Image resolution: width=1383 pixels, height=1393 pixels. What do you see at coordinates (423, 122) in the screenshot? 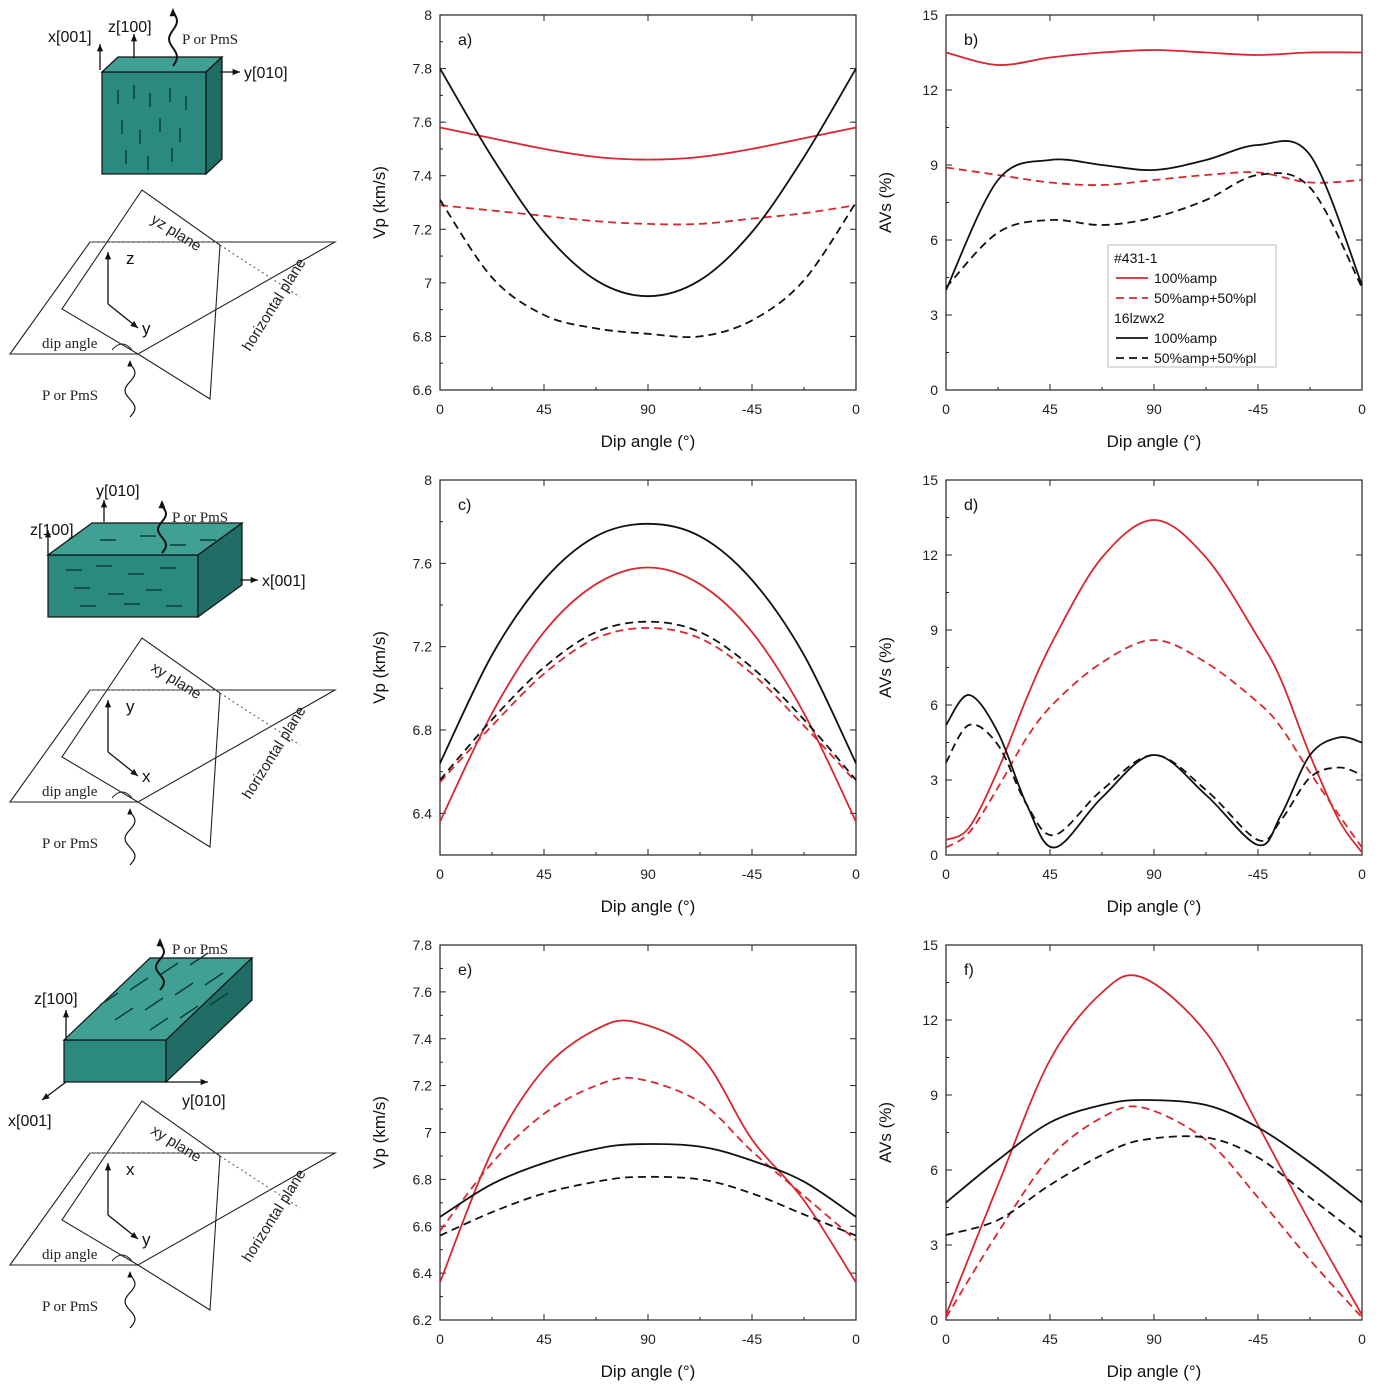
I see `y-tick-label: 7.6` at bounding box center [423, 122].